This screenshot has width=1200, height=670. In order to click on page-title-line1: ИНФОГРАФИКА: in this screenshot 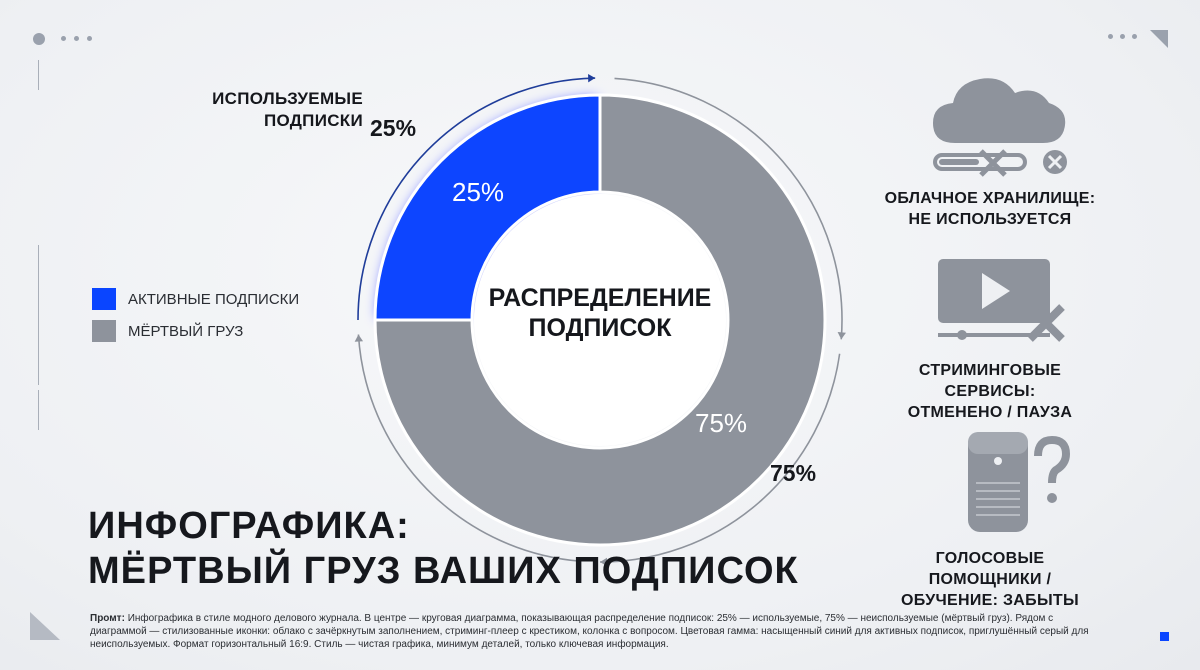, I will do `click(249, 526)`.